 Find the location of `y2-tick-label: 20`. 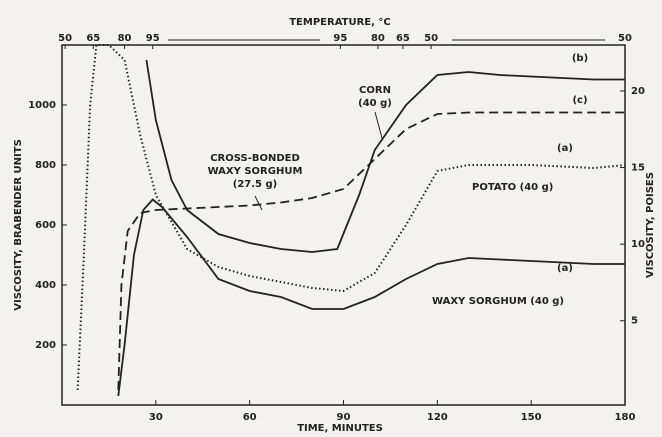

y2-tick-label: 20 is located at coordinates (638, 91).